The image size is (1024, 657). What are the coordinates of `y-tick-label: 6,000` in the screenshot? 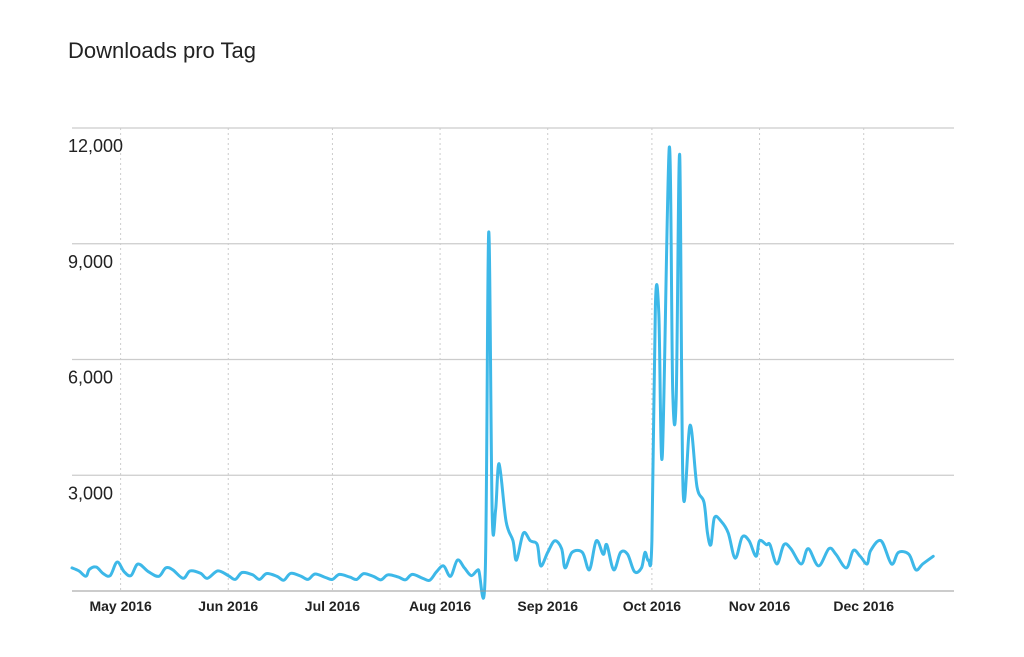 It's located at (90, 378).